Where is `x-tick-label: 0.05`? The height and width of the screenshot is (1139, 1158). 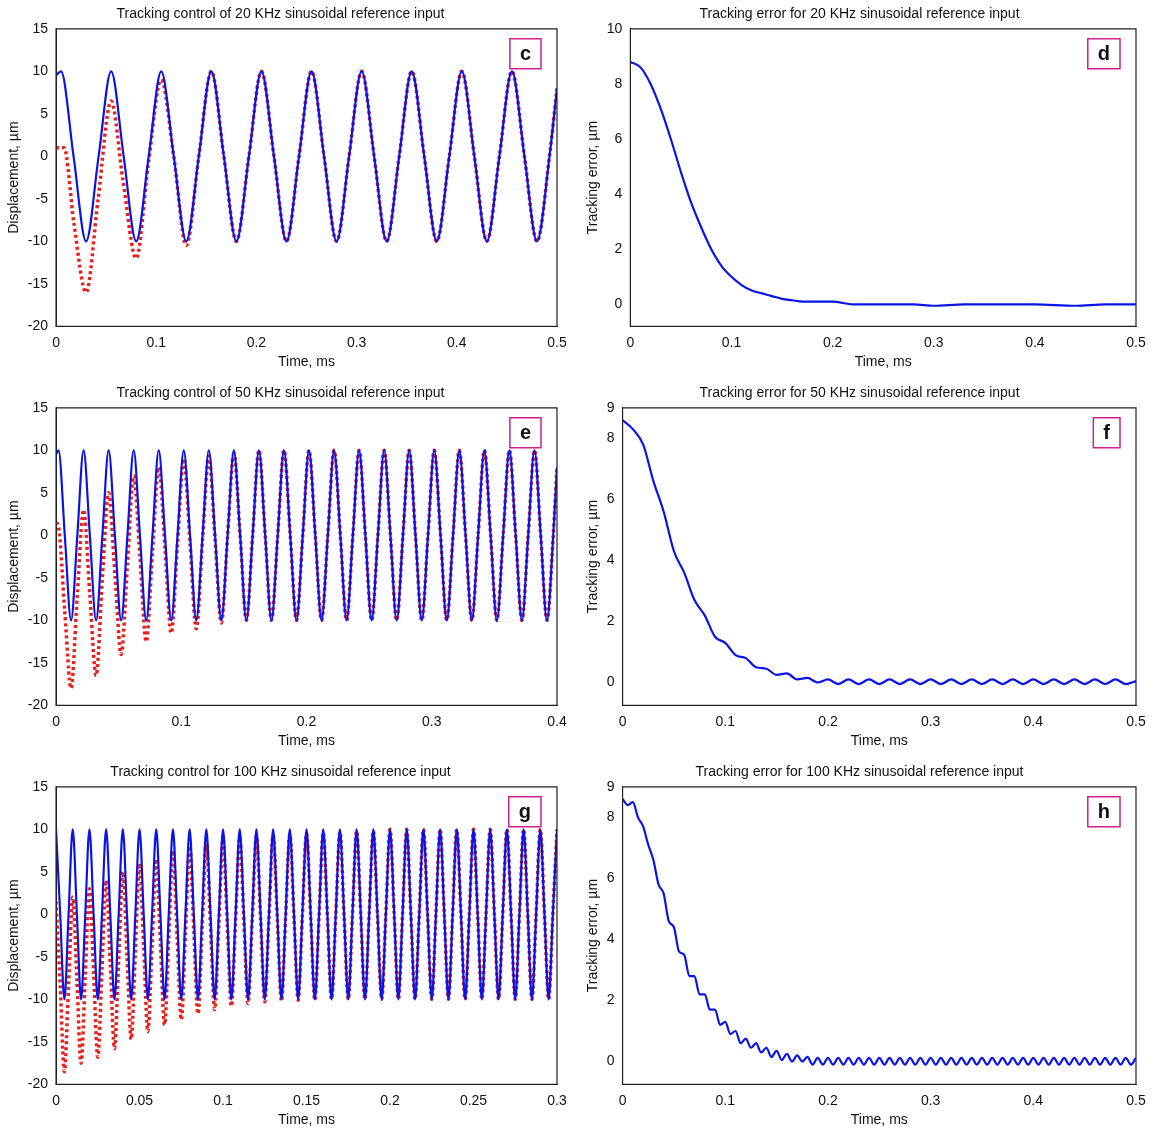
x-tick-label: 0.05 is located at coordinates (139, 1099).